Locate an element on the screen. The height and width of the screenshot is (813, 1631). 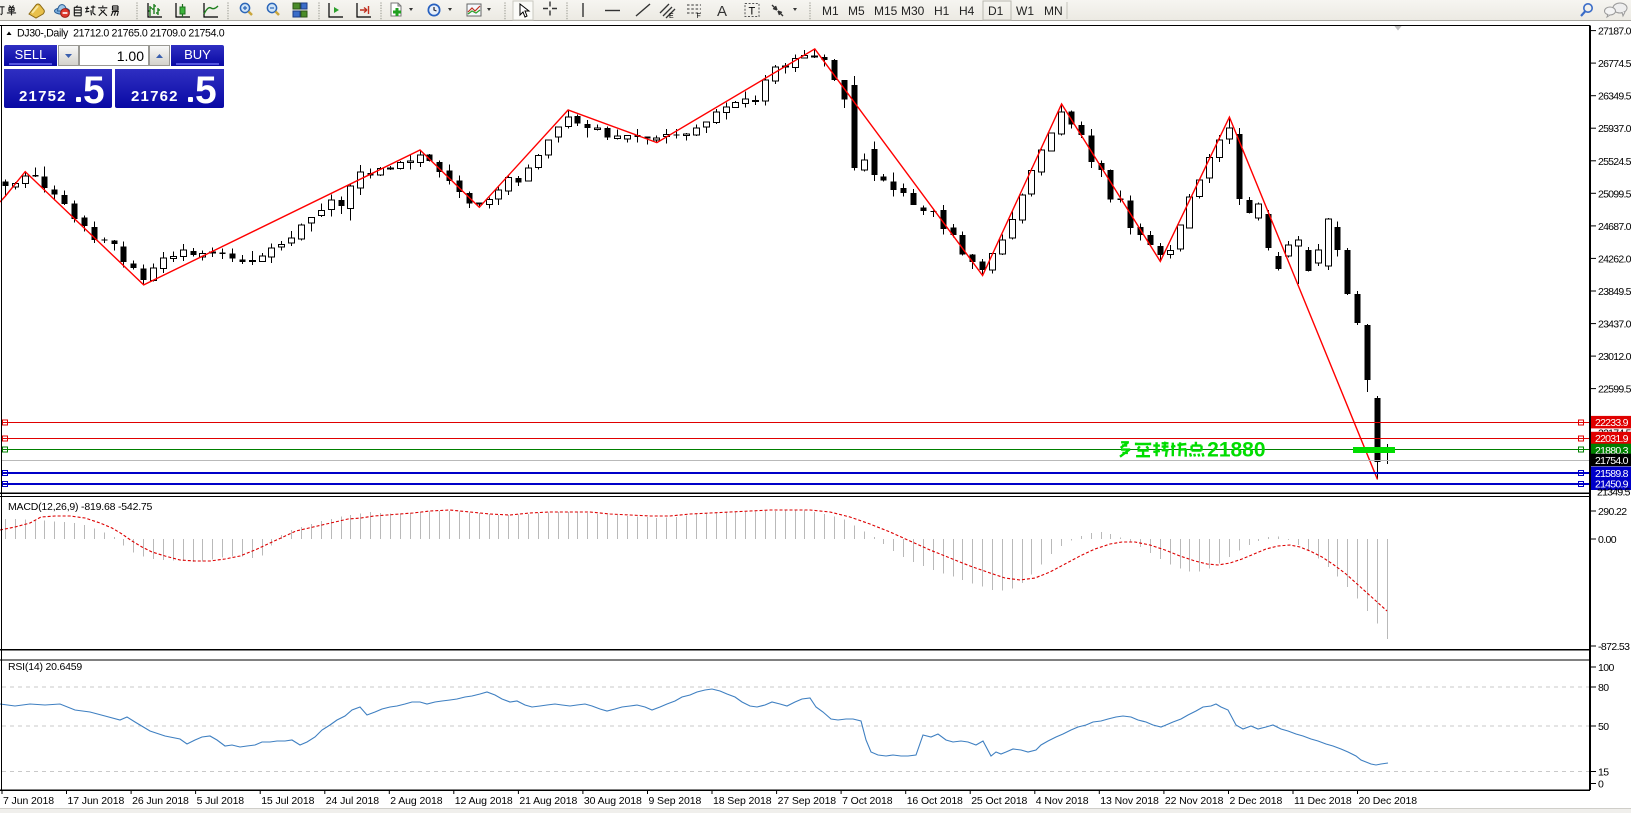
svg-text: 22233.9 is located at coordinates (1612, 423).